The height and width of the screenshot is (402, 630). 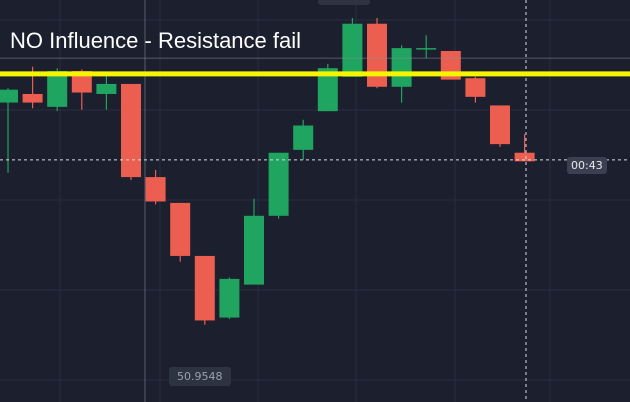 I want to click on countdown-badge: 00:43, so click(x=587, y=165).